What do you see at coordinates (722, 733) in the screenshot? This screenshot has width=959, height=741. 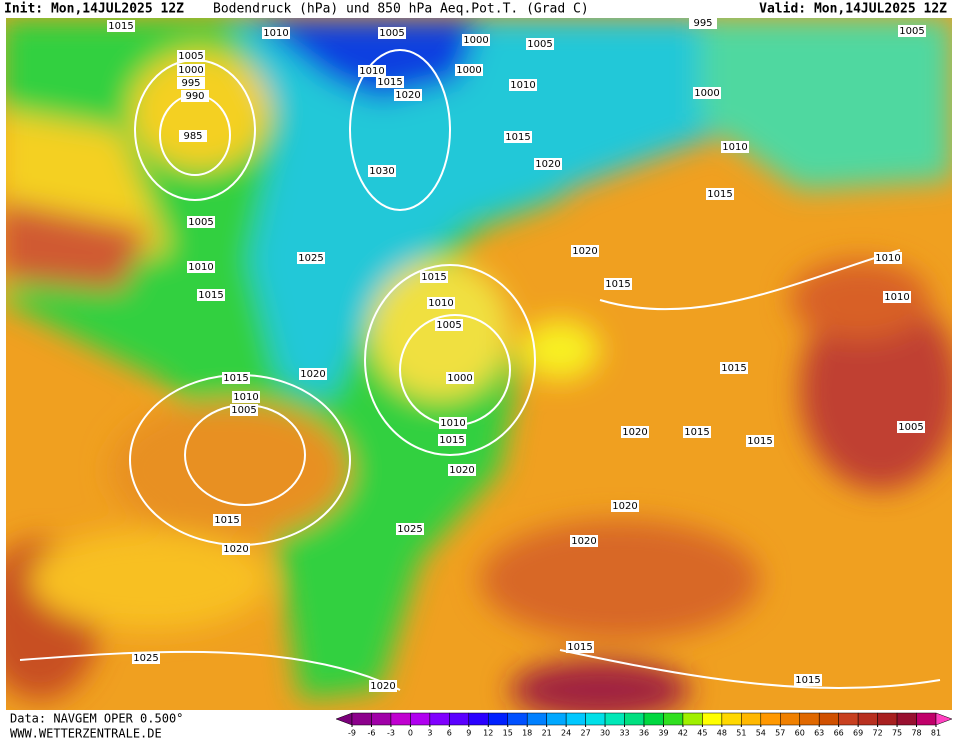 I see `colorbar-label: 48` at bounding box center [722, 733].